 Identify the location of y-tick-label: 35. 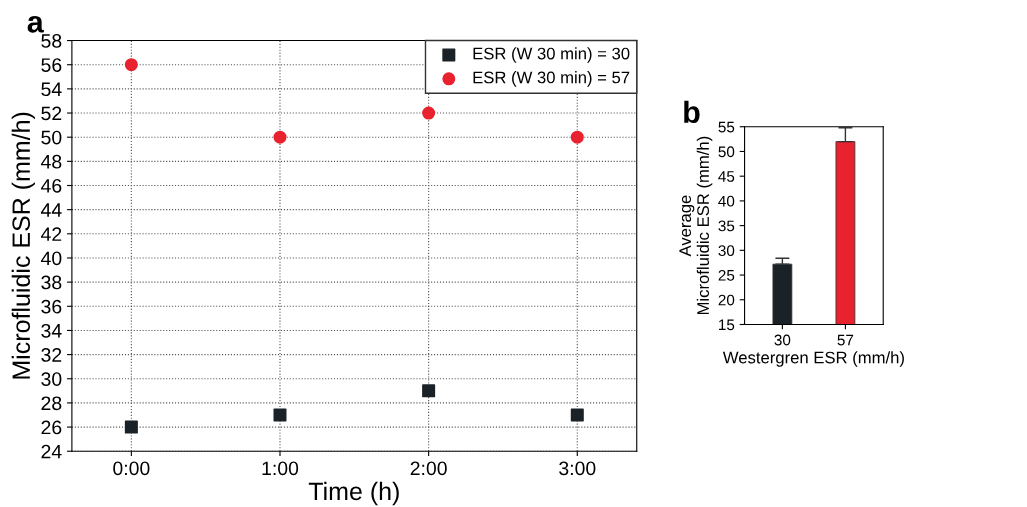
(726, 226).